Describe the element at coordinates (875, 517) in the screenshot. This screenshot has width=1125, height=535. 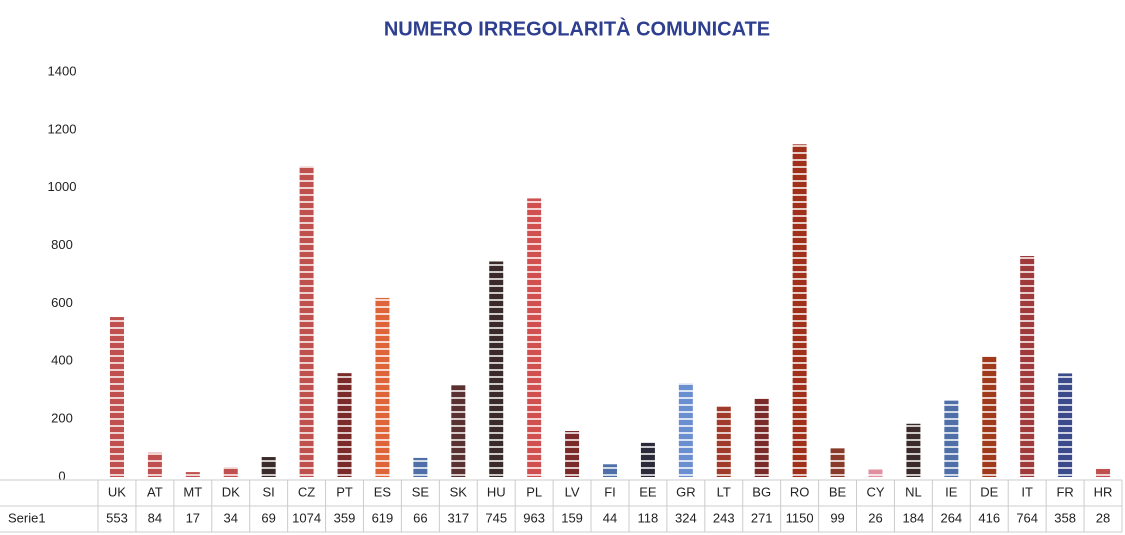
I see `table-value: 26` at that location.